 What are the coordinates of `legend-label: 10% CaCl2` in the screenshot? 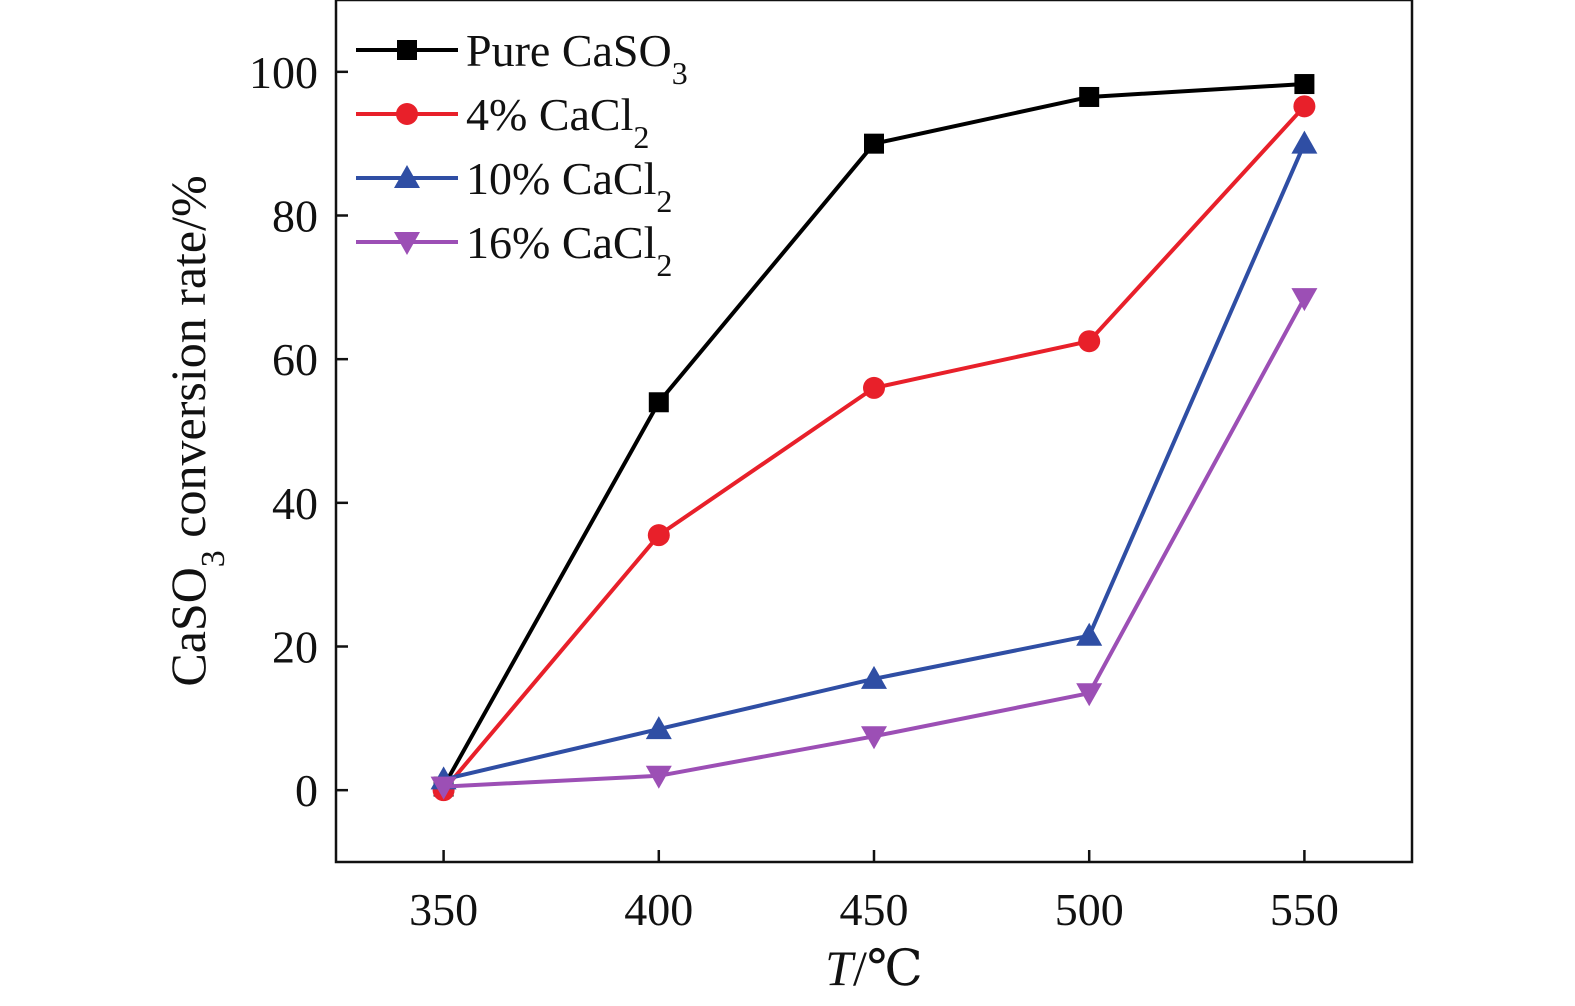 It's located at (569, 186).